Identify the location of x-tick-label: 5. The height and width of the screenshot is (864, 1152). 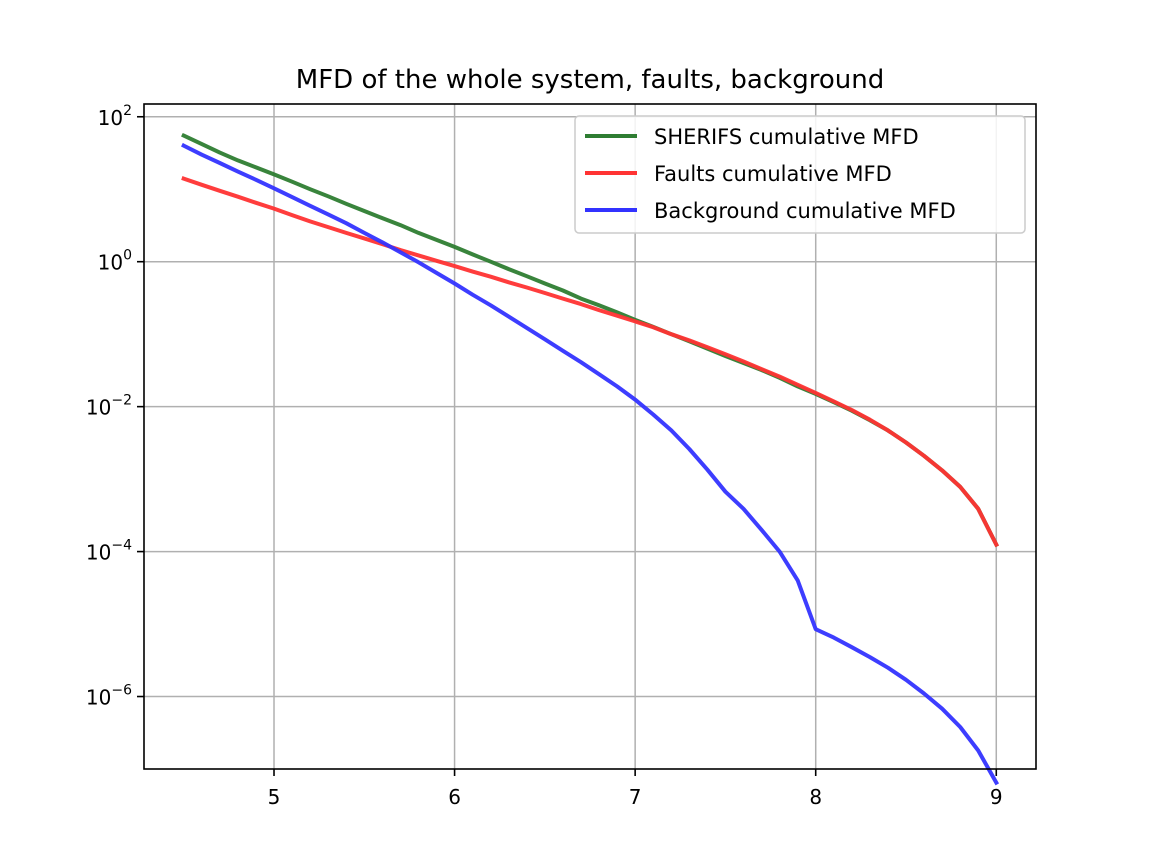
(274, 797).